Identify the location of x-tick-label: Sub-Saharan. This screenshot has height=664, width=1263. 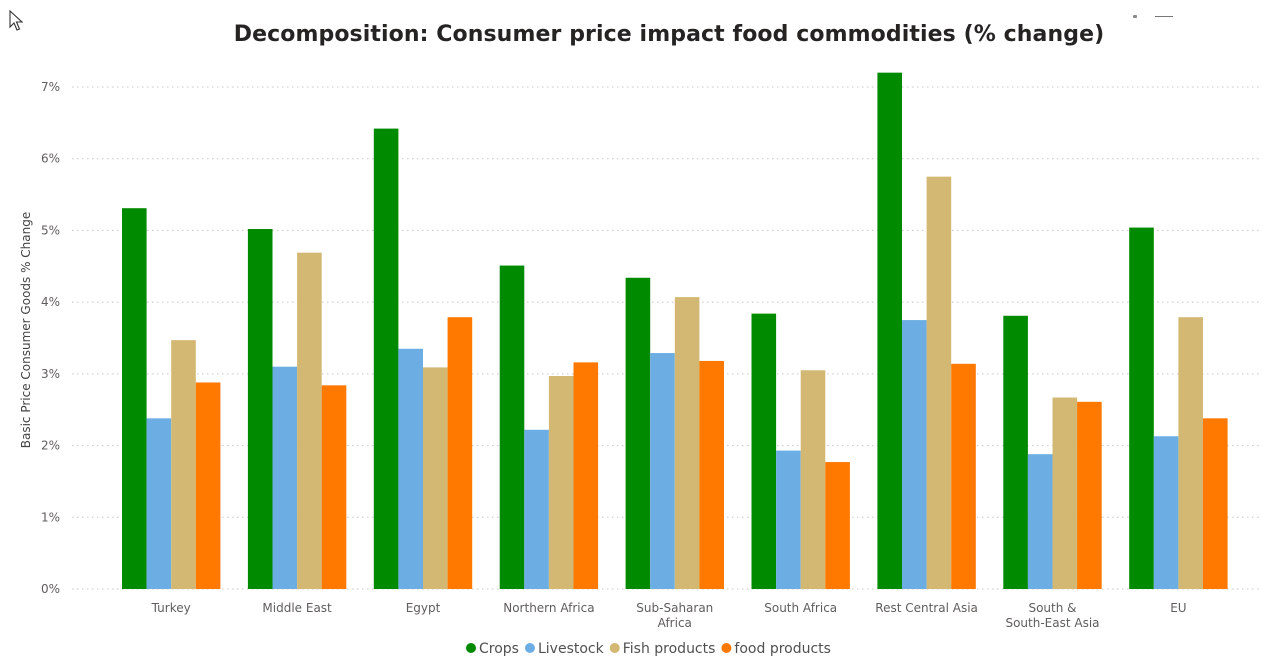
(674, 608).